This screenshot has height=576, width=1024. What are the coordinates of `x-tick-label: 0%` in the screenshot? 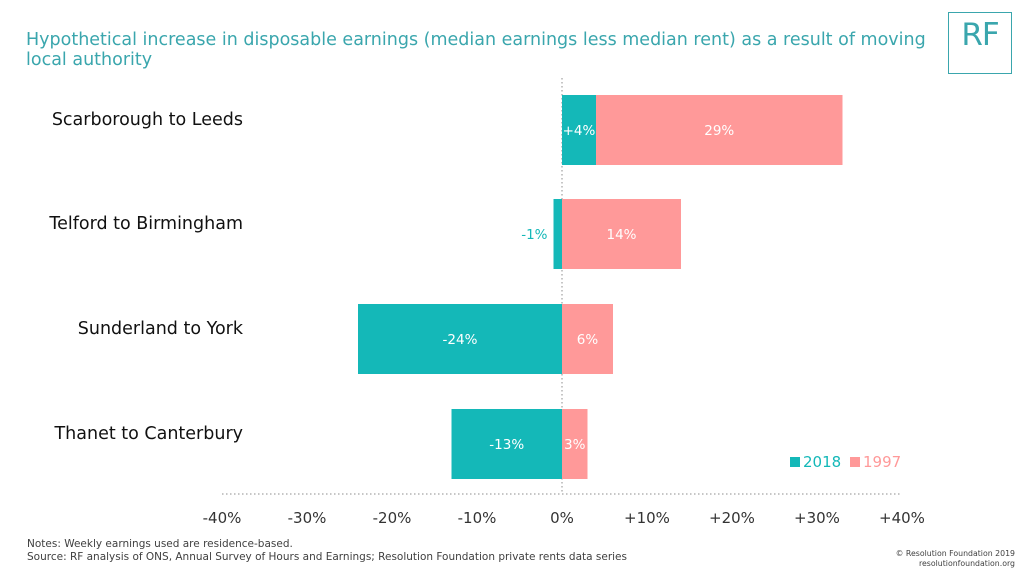 It's located at (562, 518).